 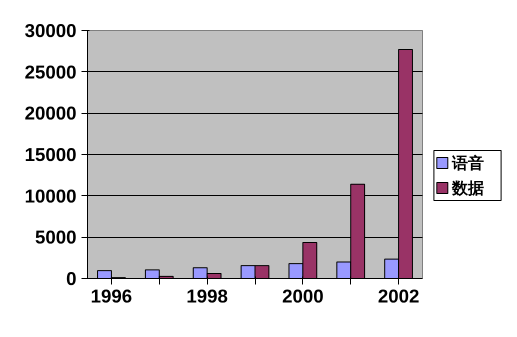 What do you see at coordinates (50, 113) in the screenshot?
I see `y-tick-label: 20000` at bounding box center [50, 113].